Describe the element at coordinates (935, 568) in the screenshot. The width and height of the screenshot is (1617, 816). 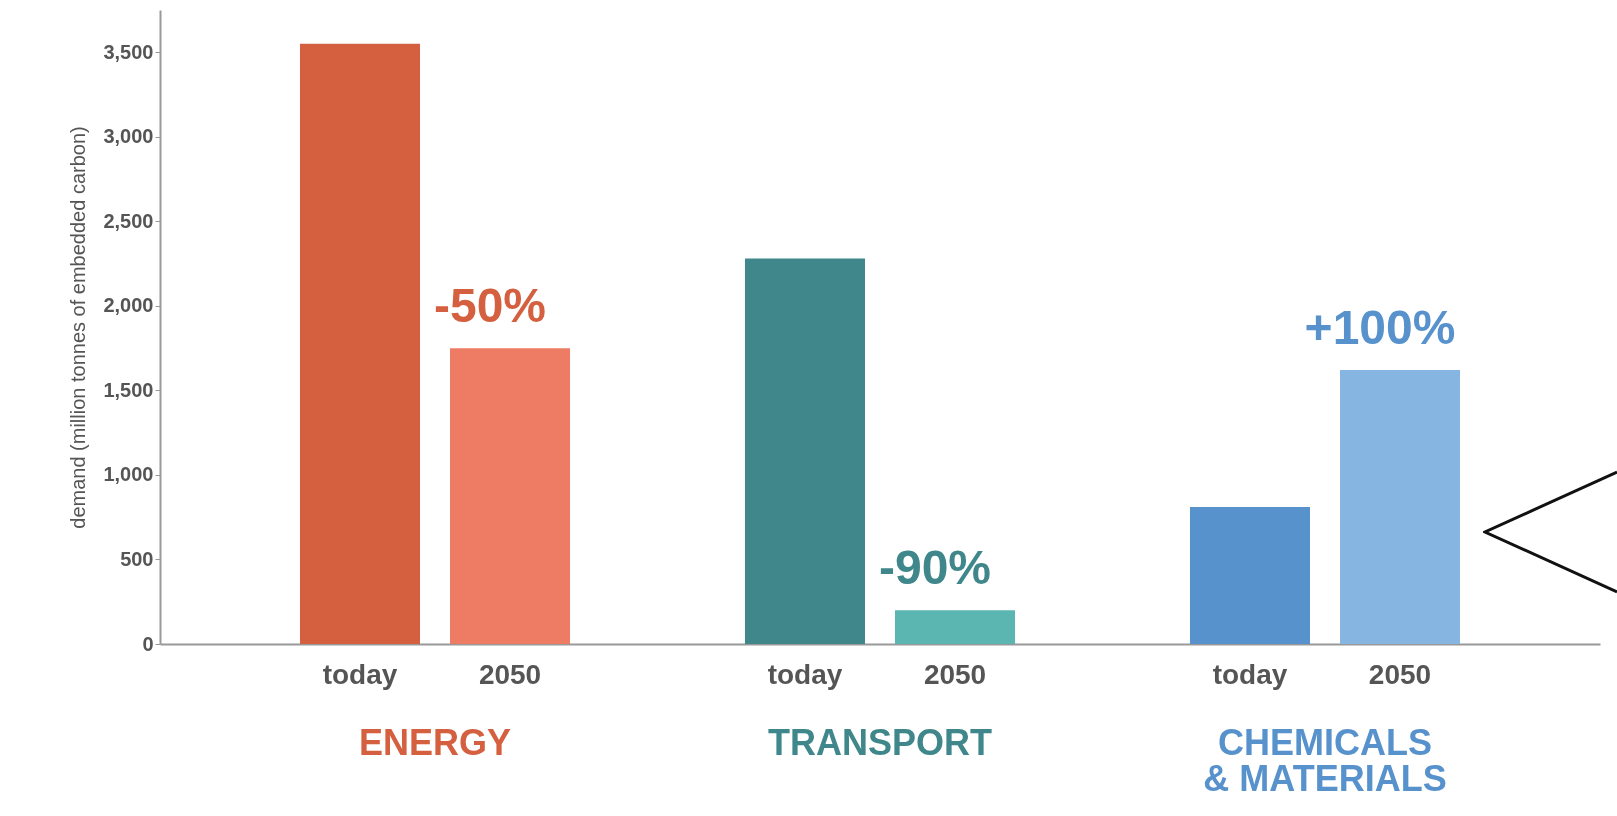
I see `annotation: -90%` at that location.